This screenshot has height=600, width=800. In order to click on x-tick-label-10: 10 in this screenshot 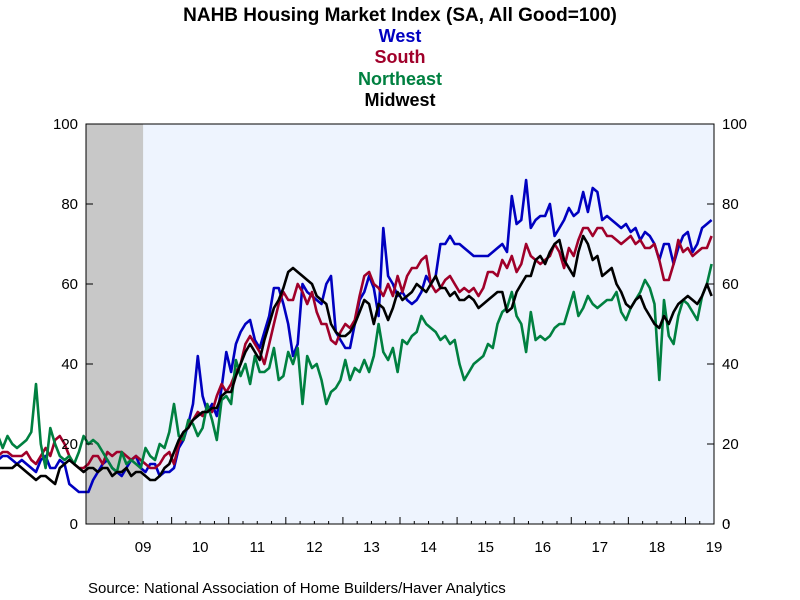, I will do `click(200, 547)`.